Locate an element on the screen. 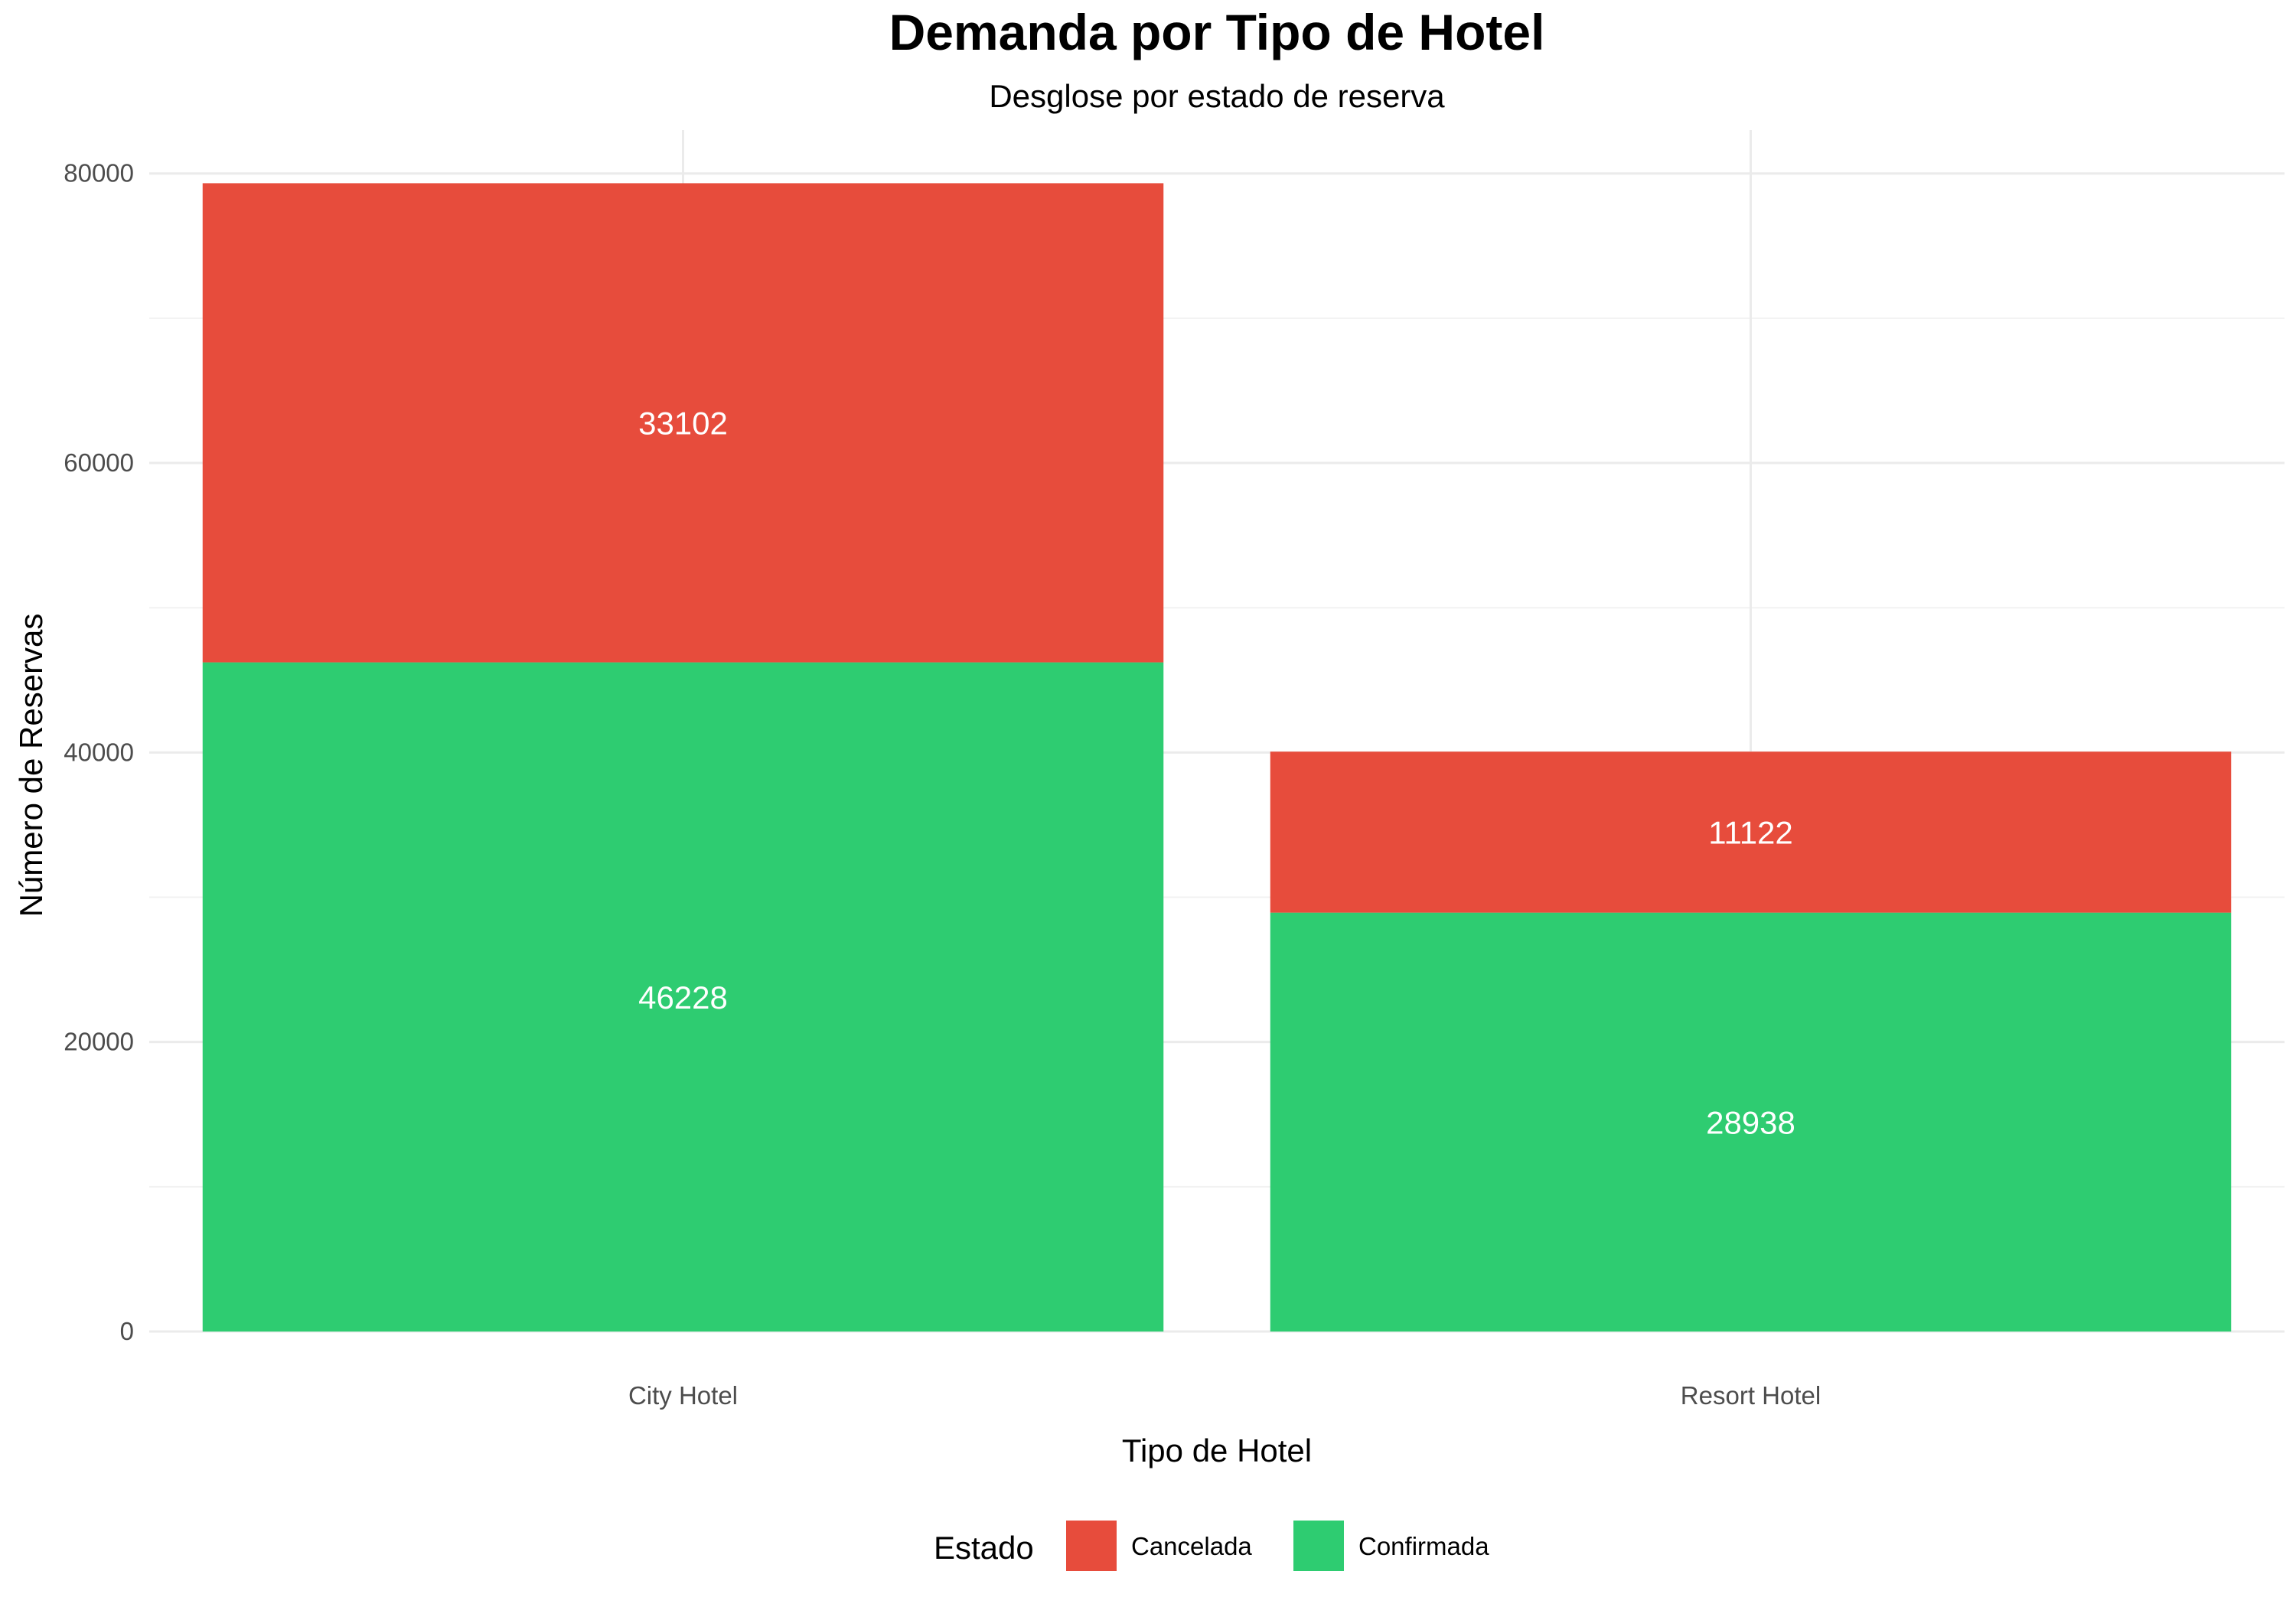 The image size is (2296, 1607). x-axis-ticks: City Hotel Resort Hotel is located at coordinates (1224, 1395).